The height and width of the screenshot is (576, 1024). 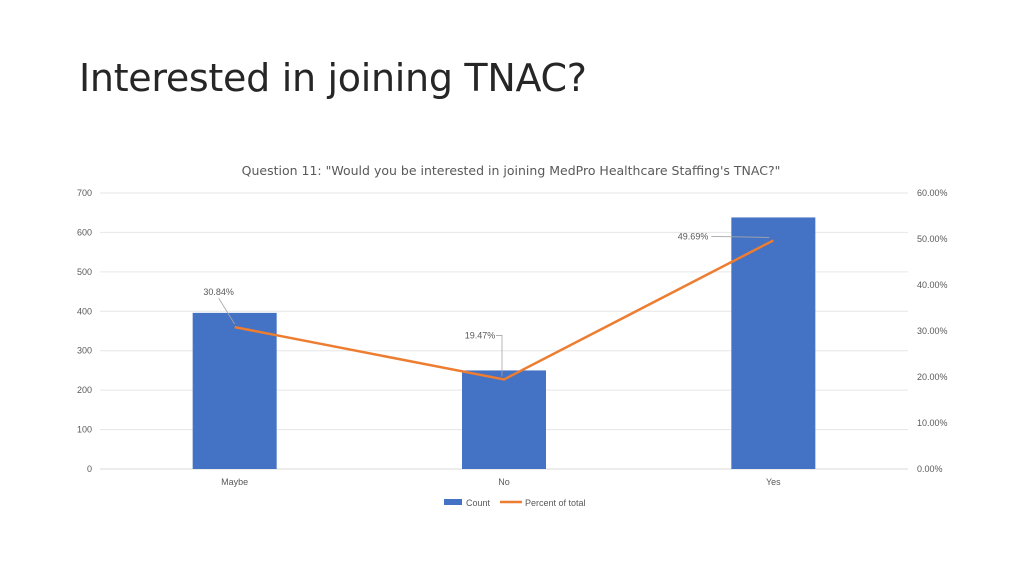 I want to click on data-labels: 30.84% 19.47% 49.69%, so click(x=486, y=304).